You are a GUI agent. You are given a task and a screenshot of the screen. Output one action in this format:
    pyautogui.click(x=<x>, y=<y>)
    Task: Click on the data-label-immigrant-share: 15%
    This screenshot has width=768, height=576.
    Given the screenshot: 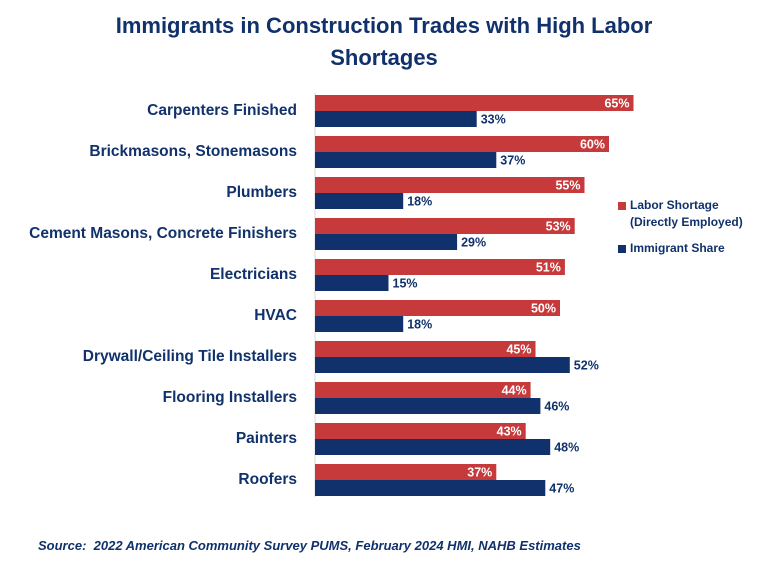 What is the action you would take?
    pyautogui.click(x=405, y=284)
    